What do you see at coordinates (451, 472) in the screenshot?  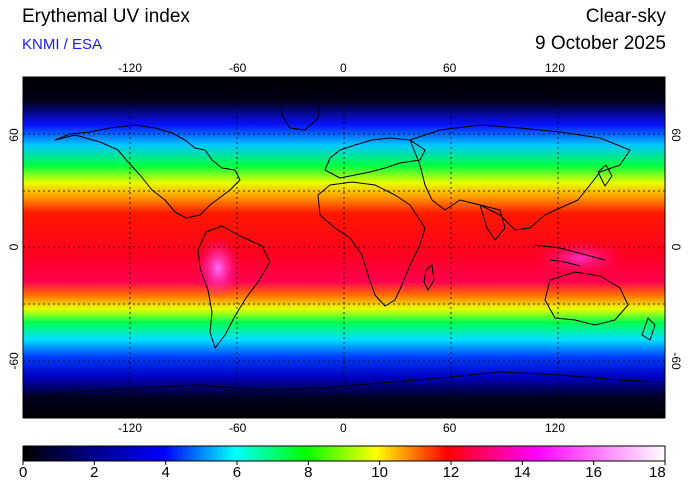 I see `colorbar-label: 12` at bounding box center [451, 472].